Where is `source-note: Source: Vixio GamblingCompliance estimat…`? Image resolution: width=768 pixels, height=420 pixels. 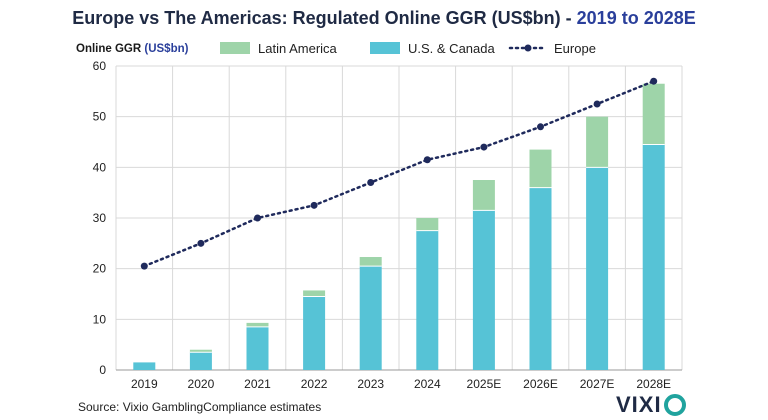 source-note: Source: Vixio GamblingCompliance estimat… is located at coordinates (200, 407).